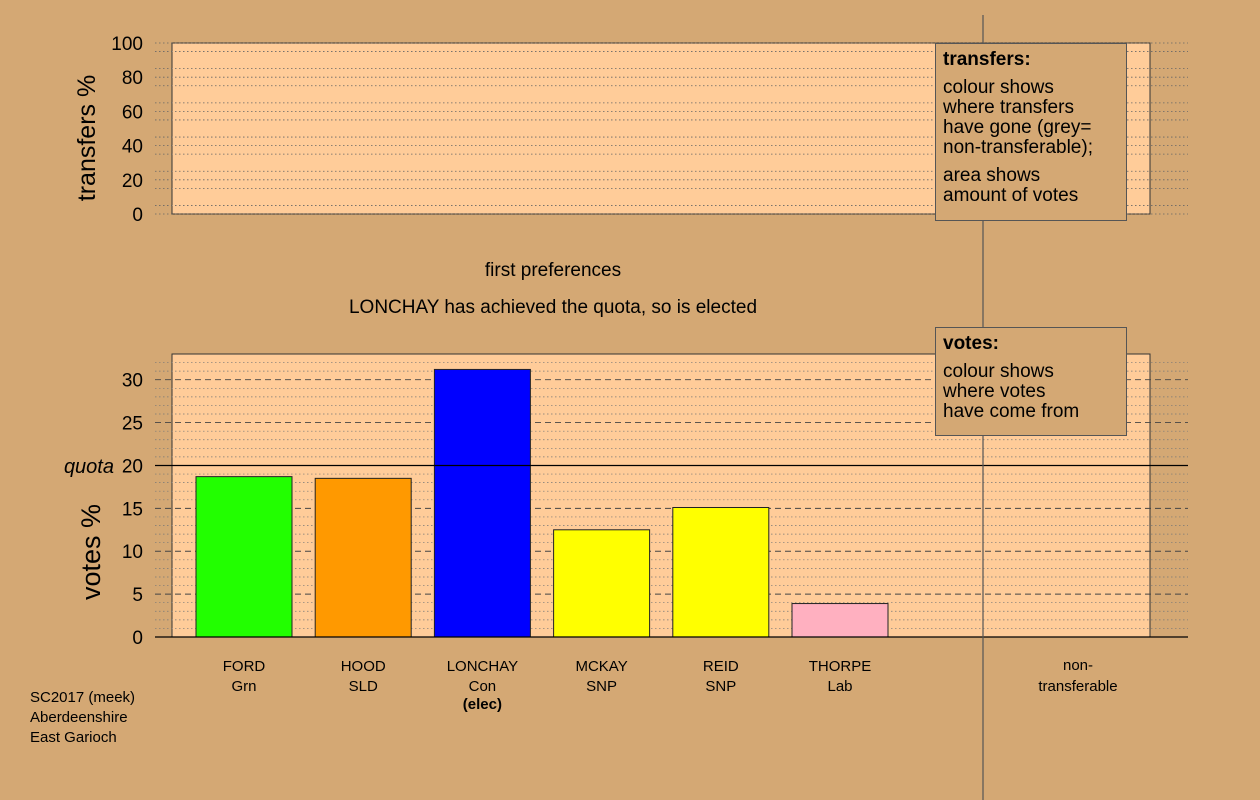  I want to click on votes-info-title: votes:, so click(971, 343).